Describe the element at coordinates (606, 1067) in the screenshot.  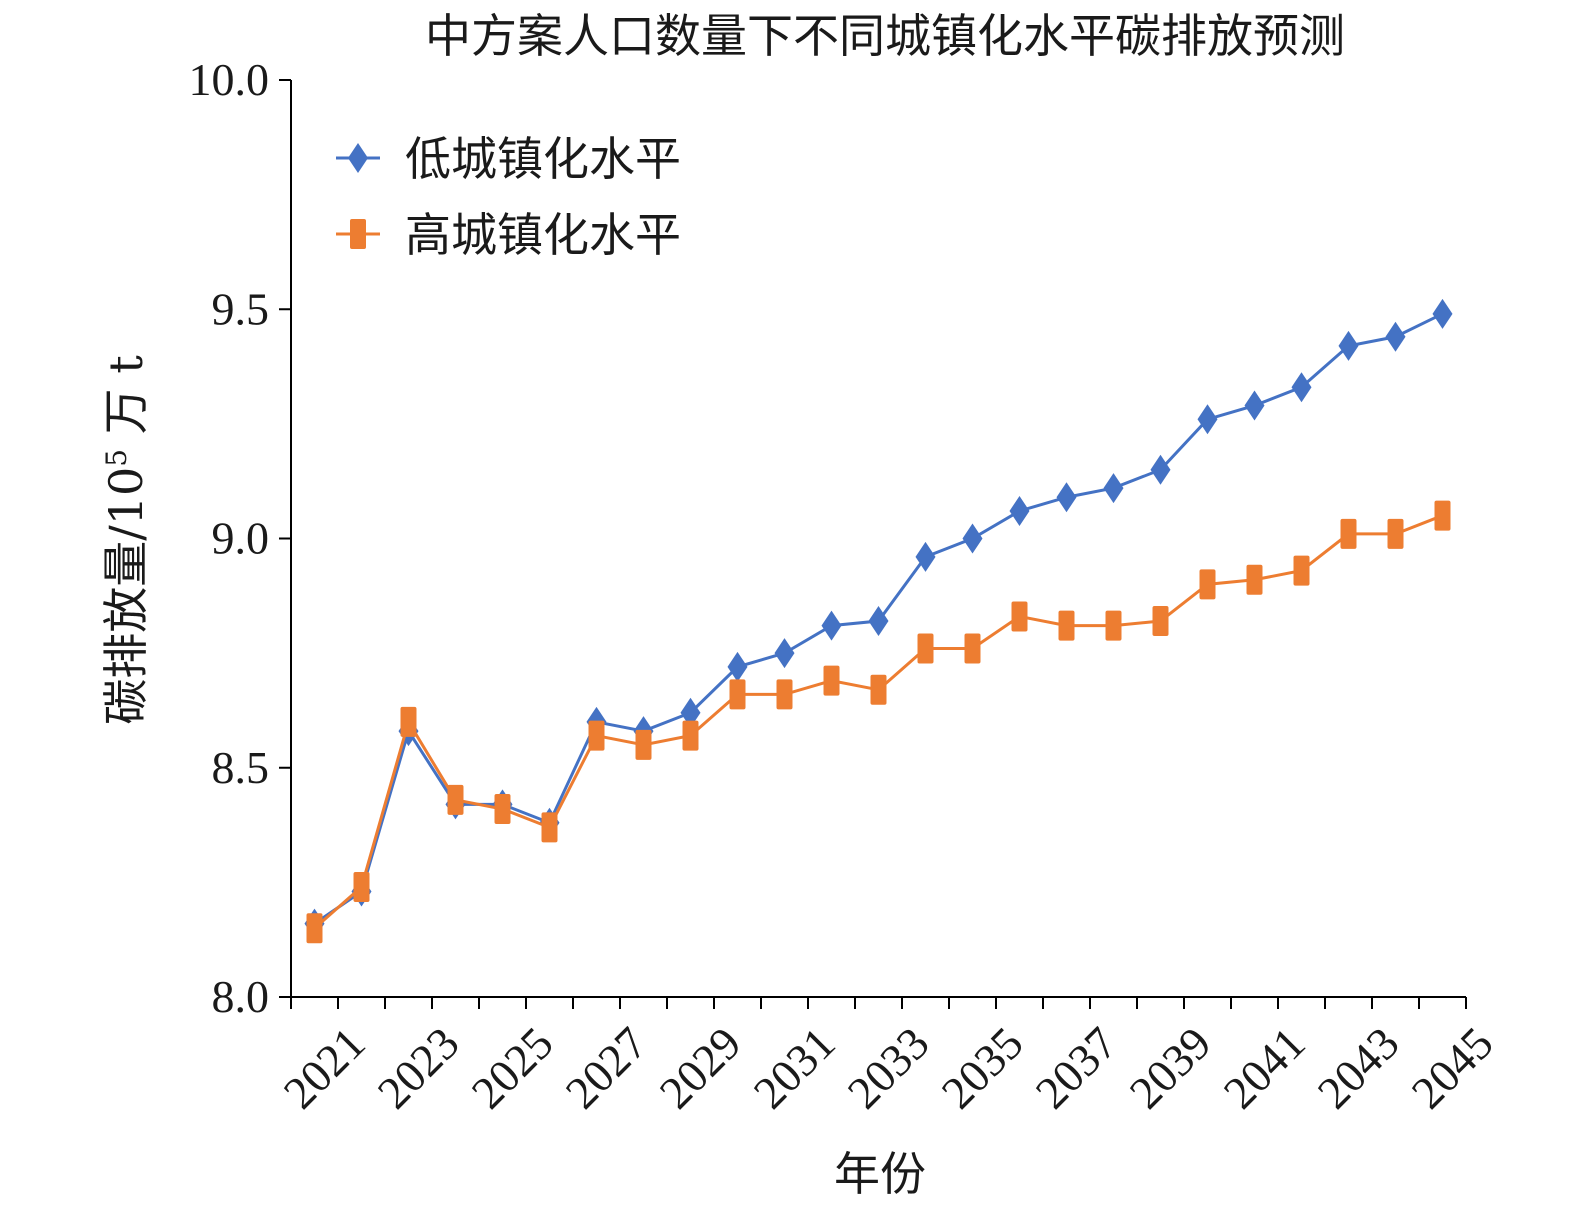
I see `x-tick-label: 2027` at that location.